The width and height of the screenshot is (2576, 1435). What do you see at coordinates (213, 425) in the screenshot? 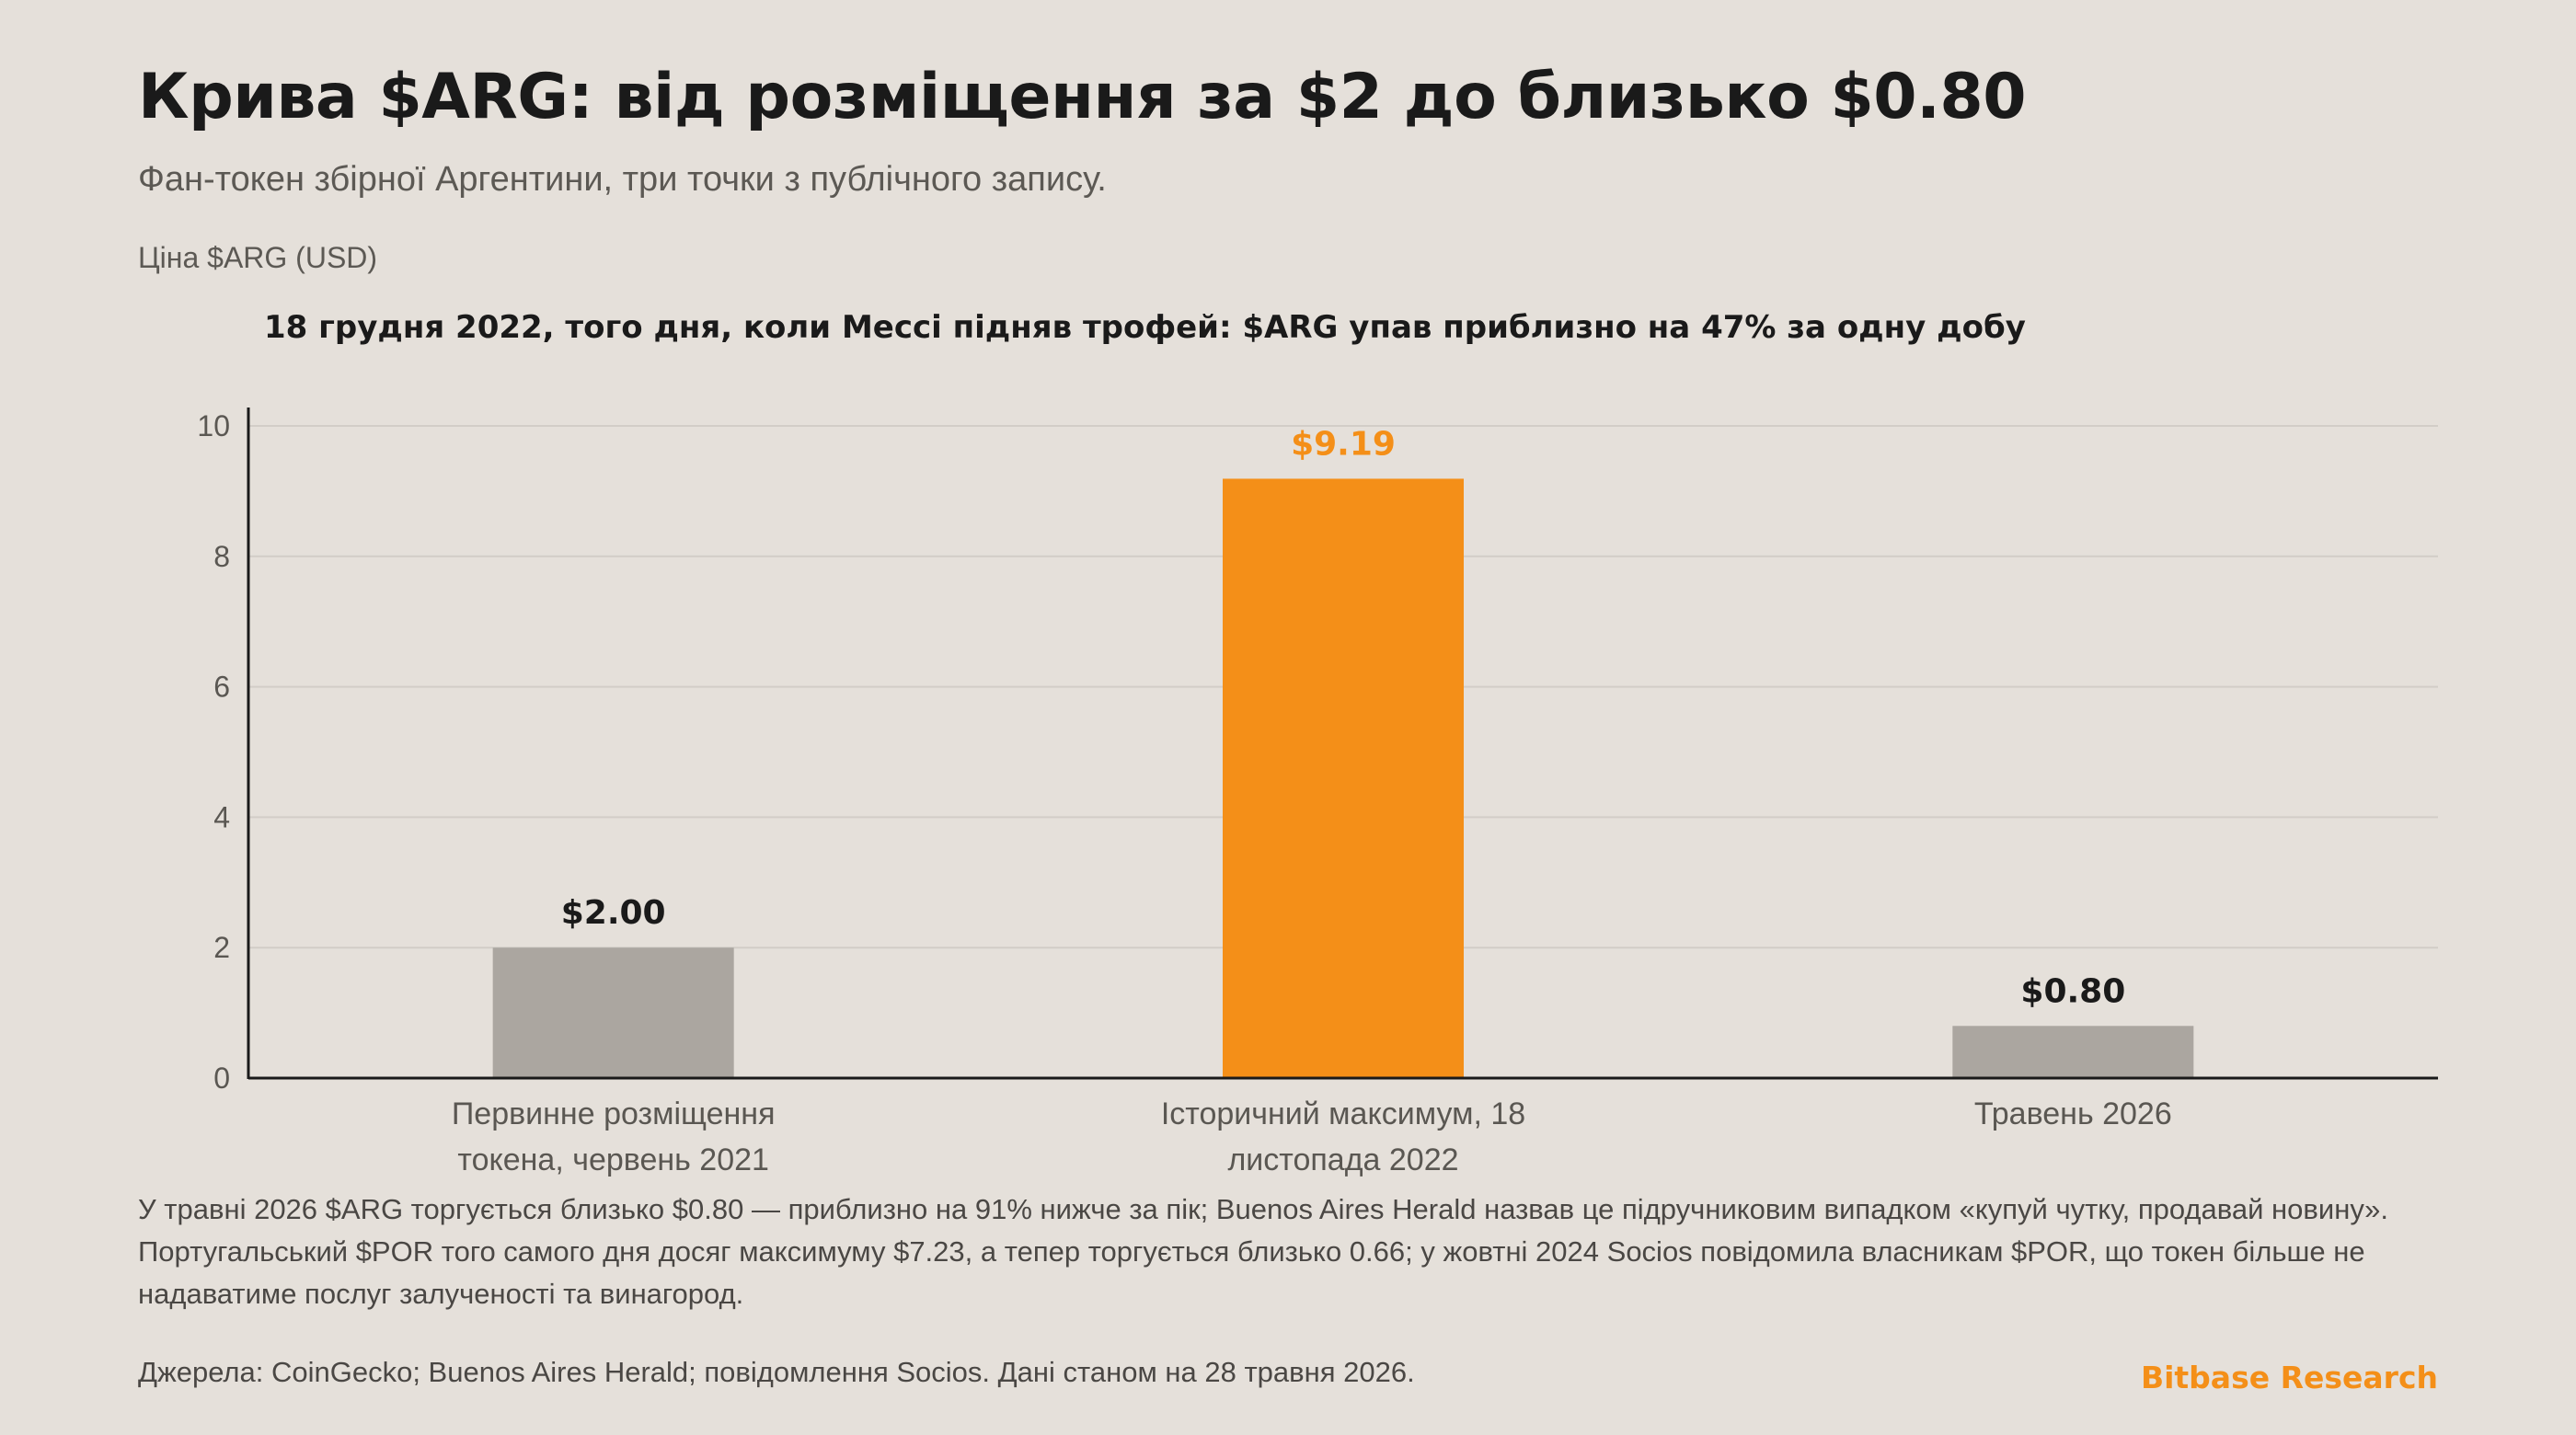
I see `y-tick-label: 10` at bounding box center [213, 425].